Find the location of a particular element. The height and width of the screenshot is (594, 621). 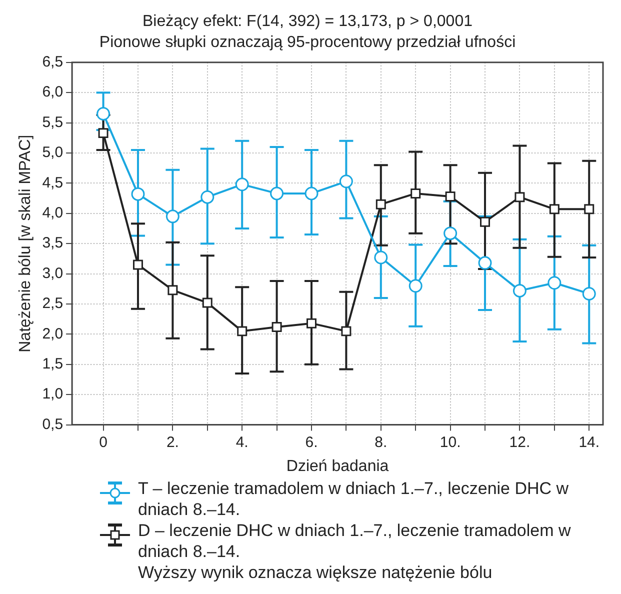

x-tick-label: 8. is located at coordinates (381, 442).